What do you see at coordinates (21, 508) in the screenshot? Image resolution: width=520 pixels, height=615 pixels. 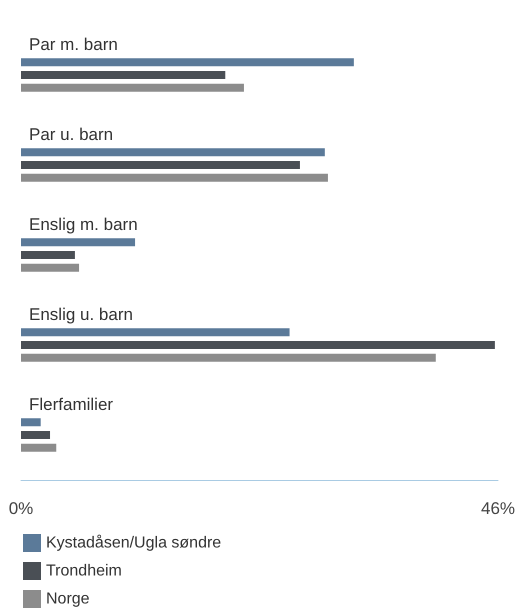 I see `x-tick-label: 0%` at bounding box center [21, 508].